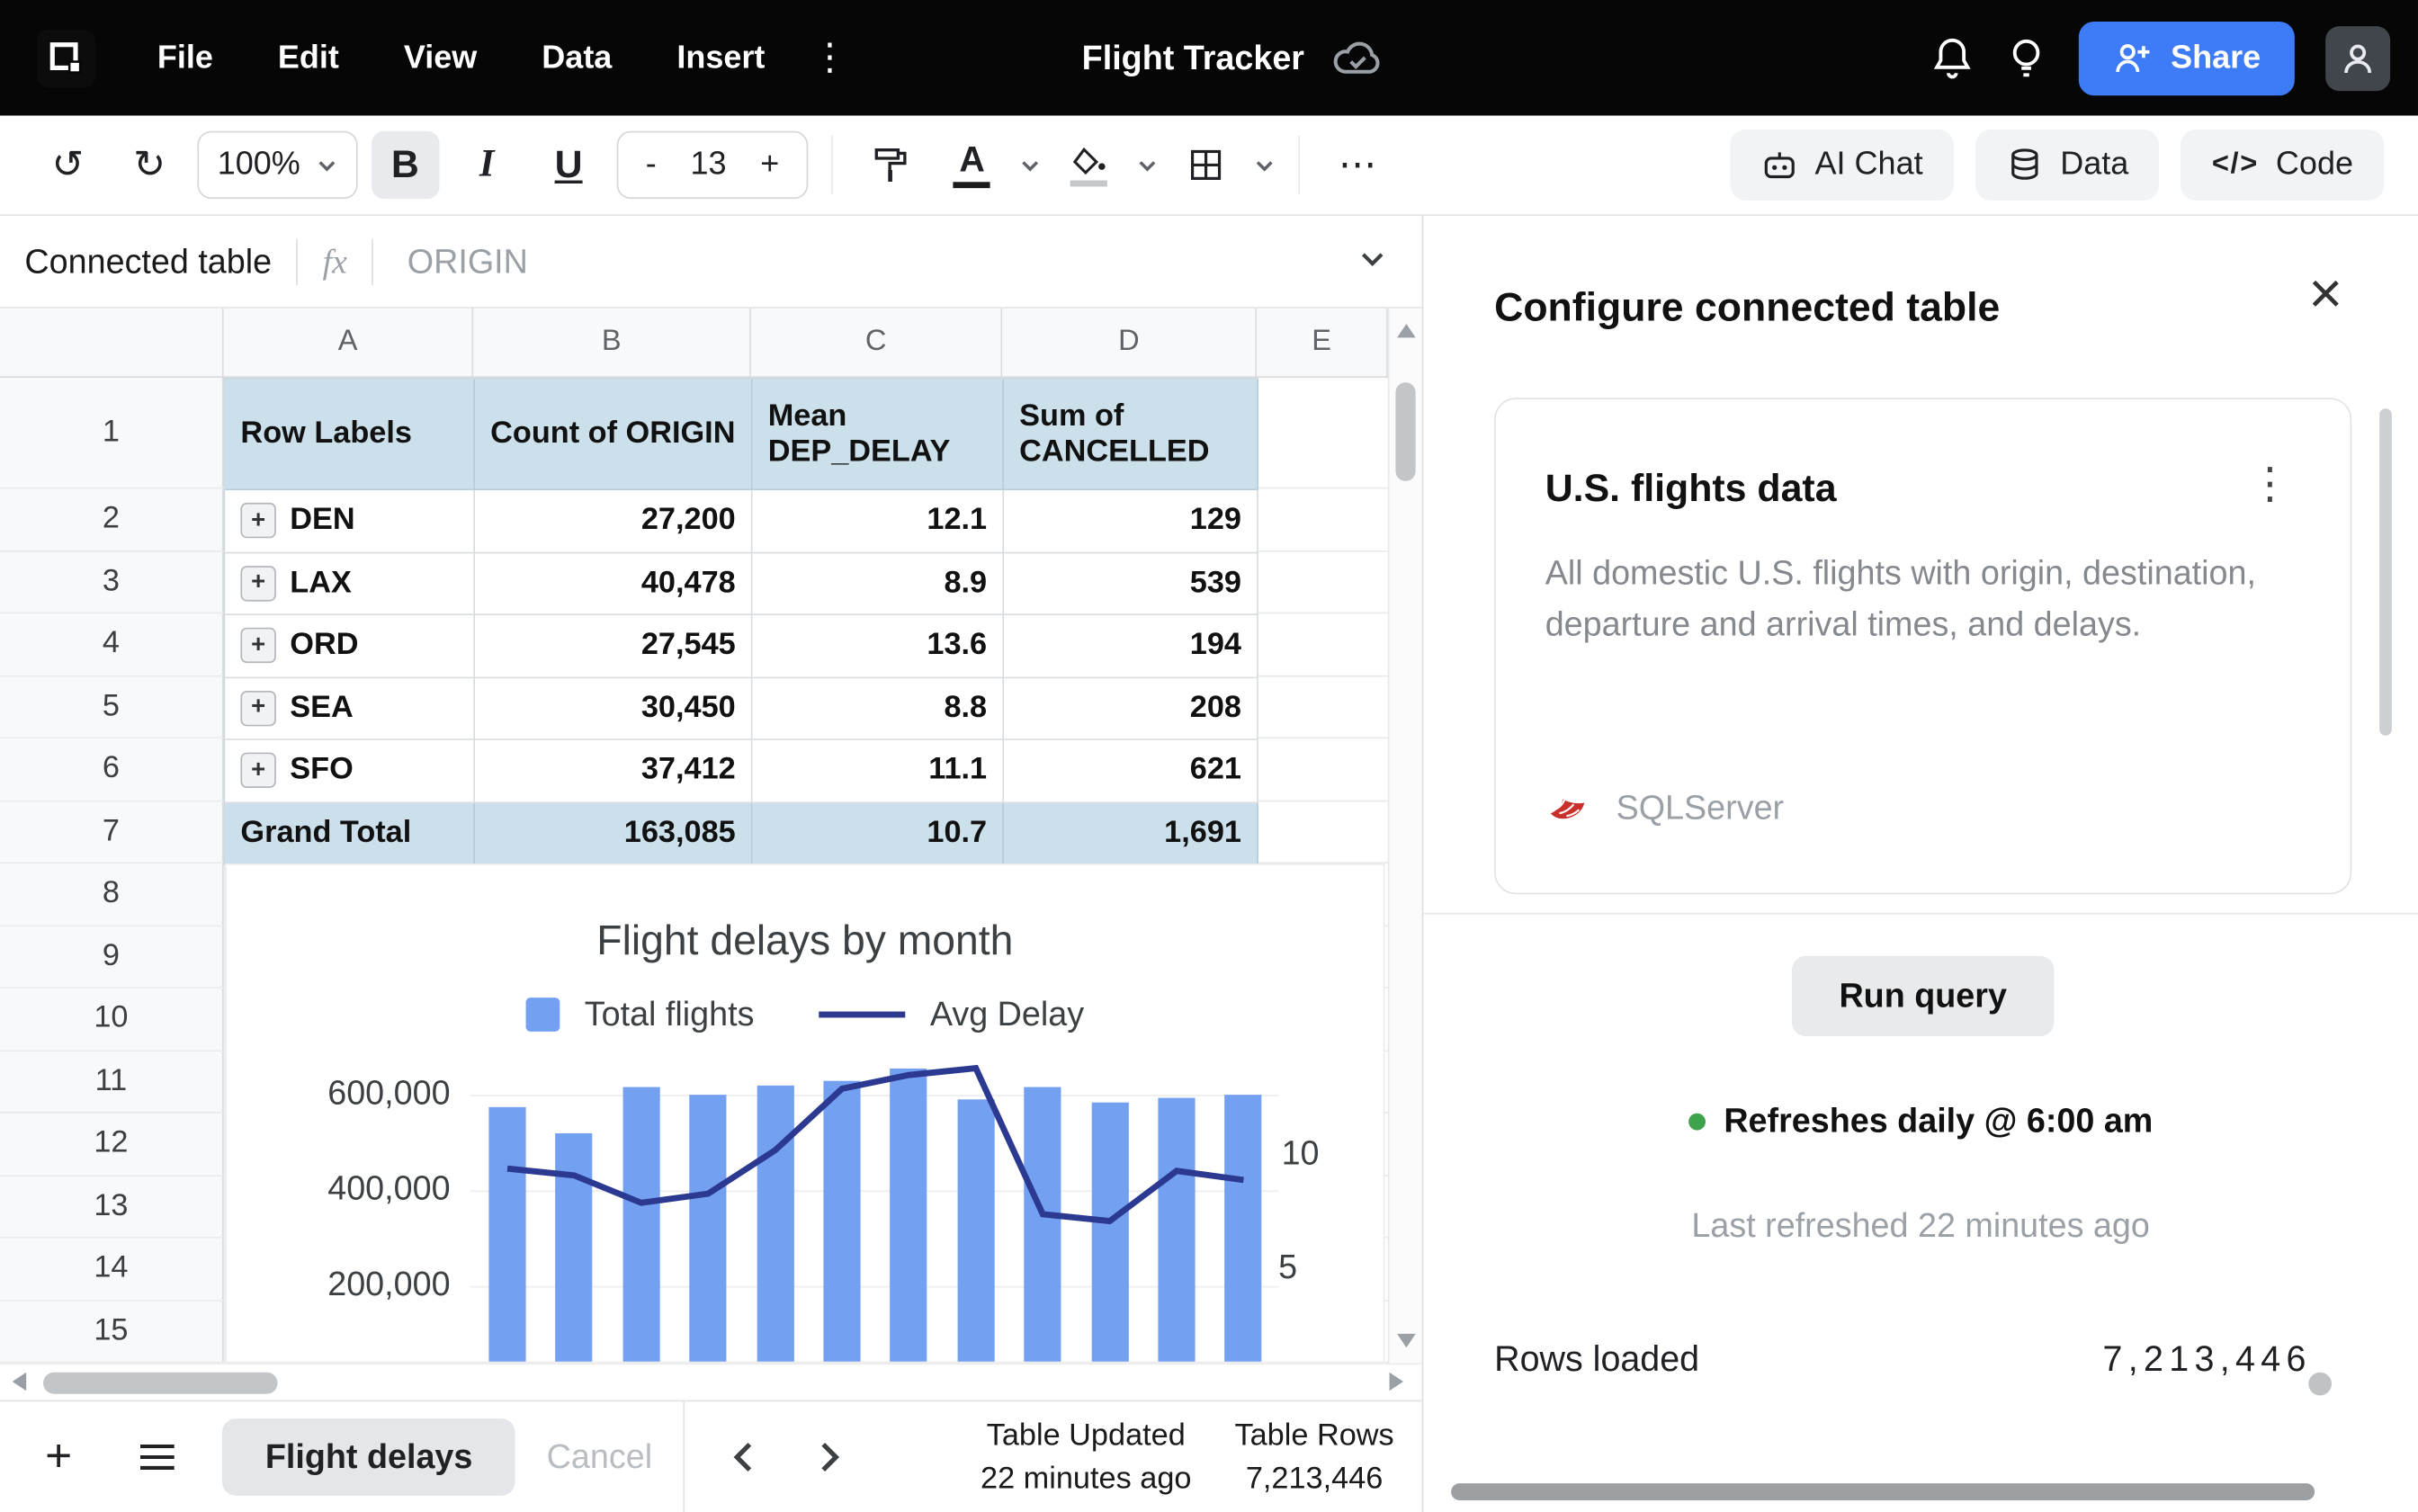 This screenshot has height=1512, width=2418. What do you see at coordinates (613, 646) in the screenshot?
I see `pivot-value-cell: 27,545` at bounding box center [613, 646].